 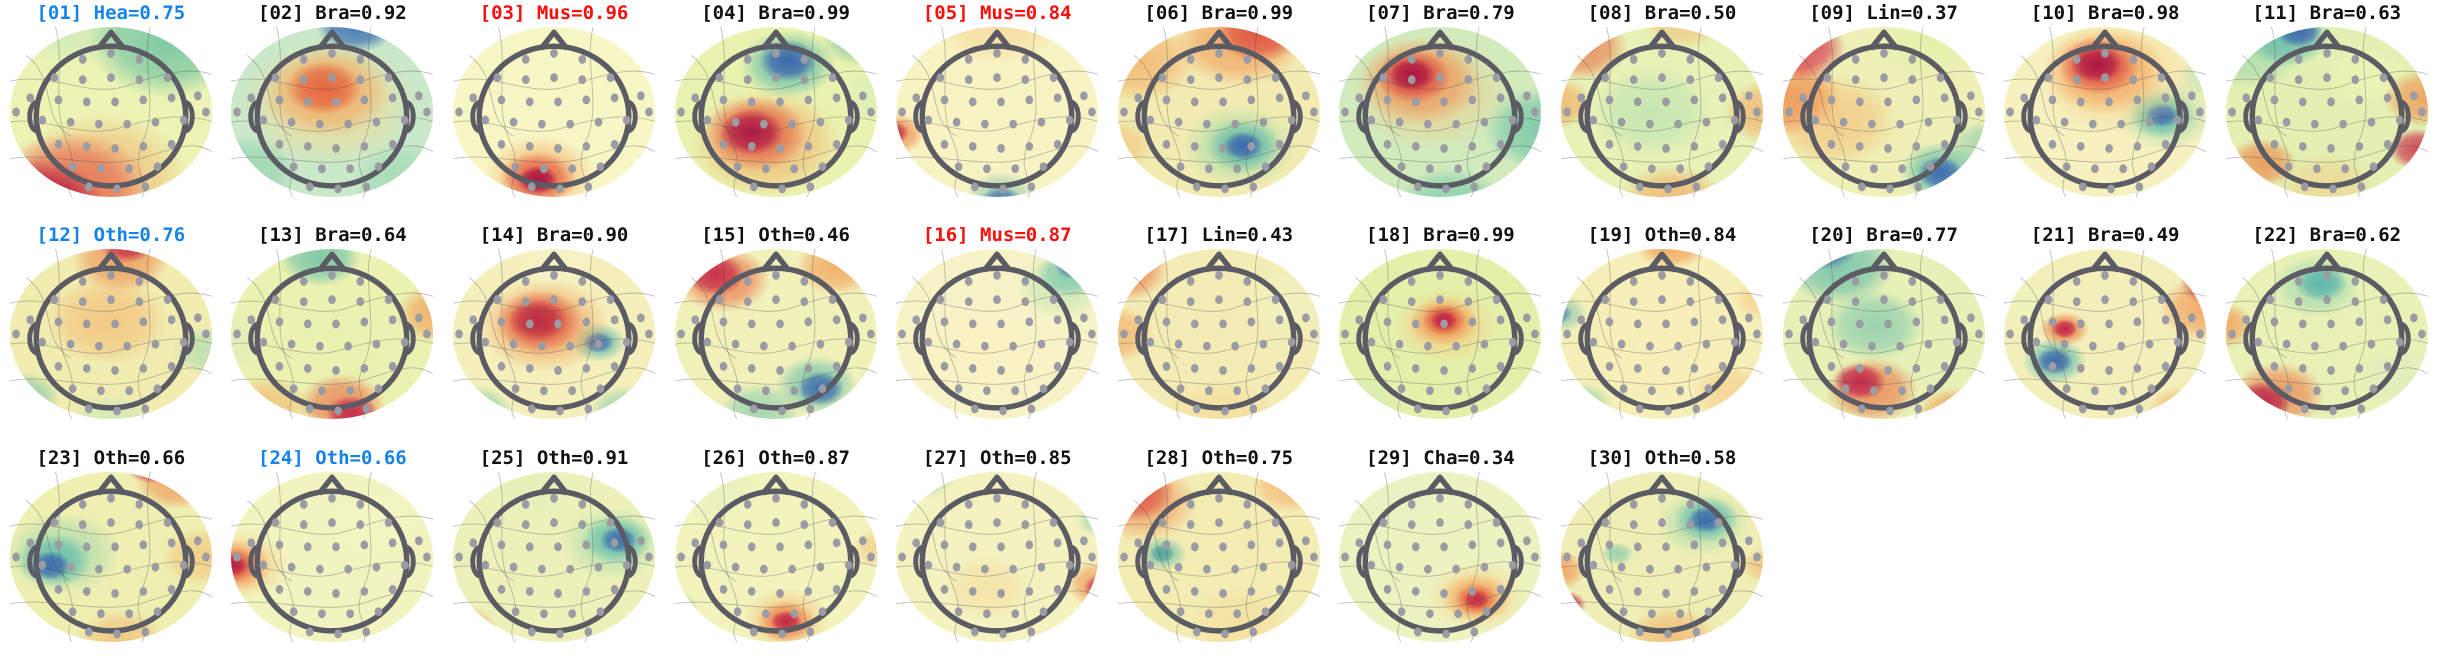 I want to click on ica-component-cell: [03] Mus=0.96, so click(x=554, y=111).